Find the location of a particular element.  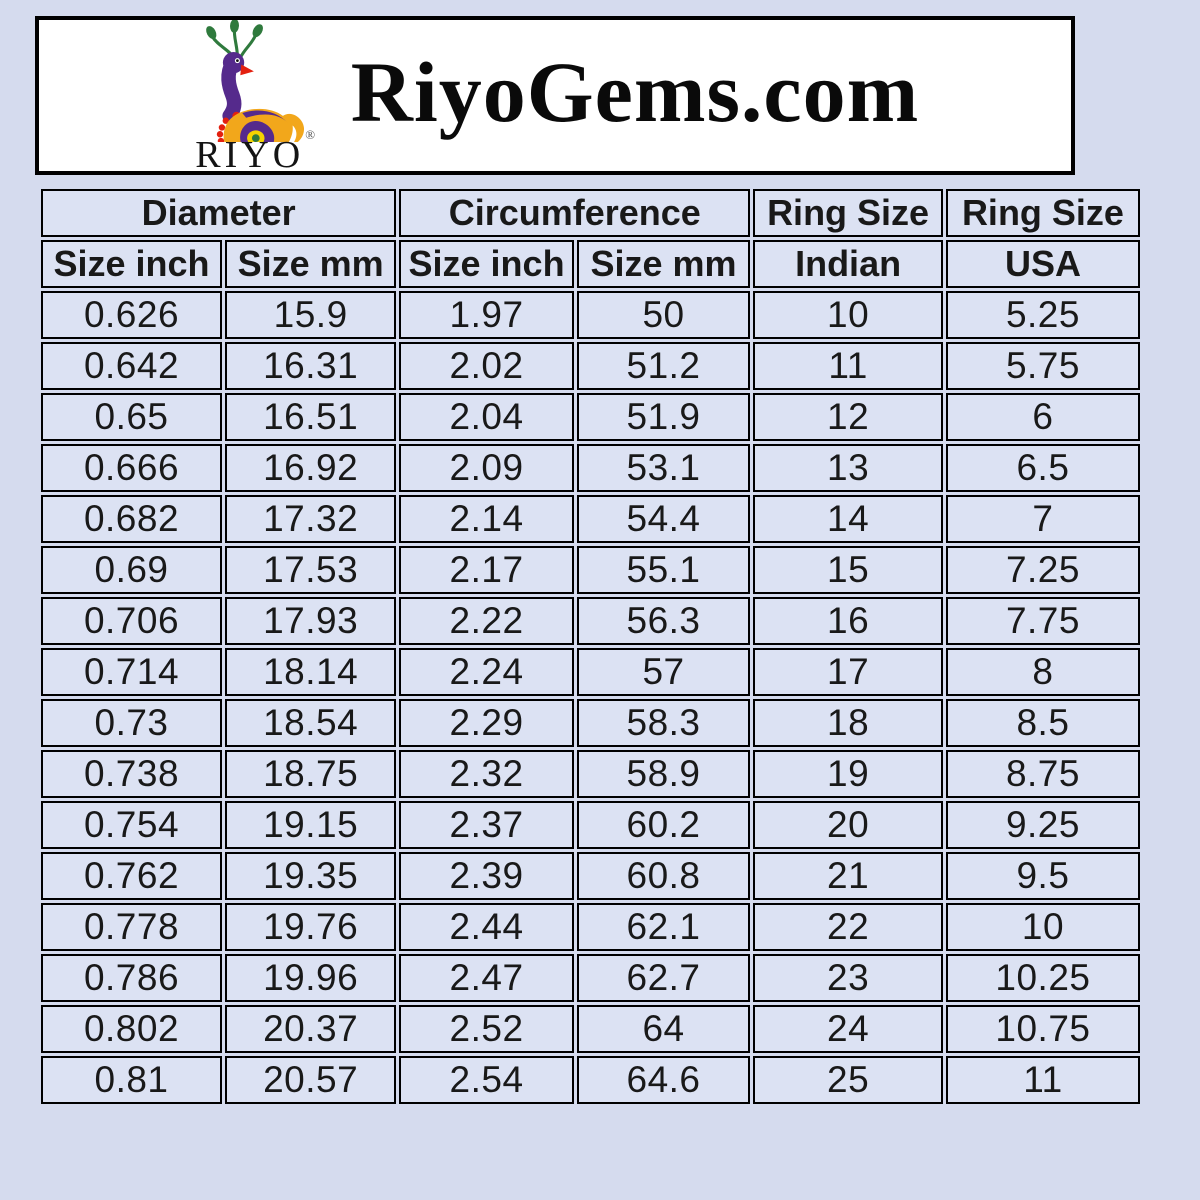

table-cell: 56.3 is located at coordinates (663, 621).